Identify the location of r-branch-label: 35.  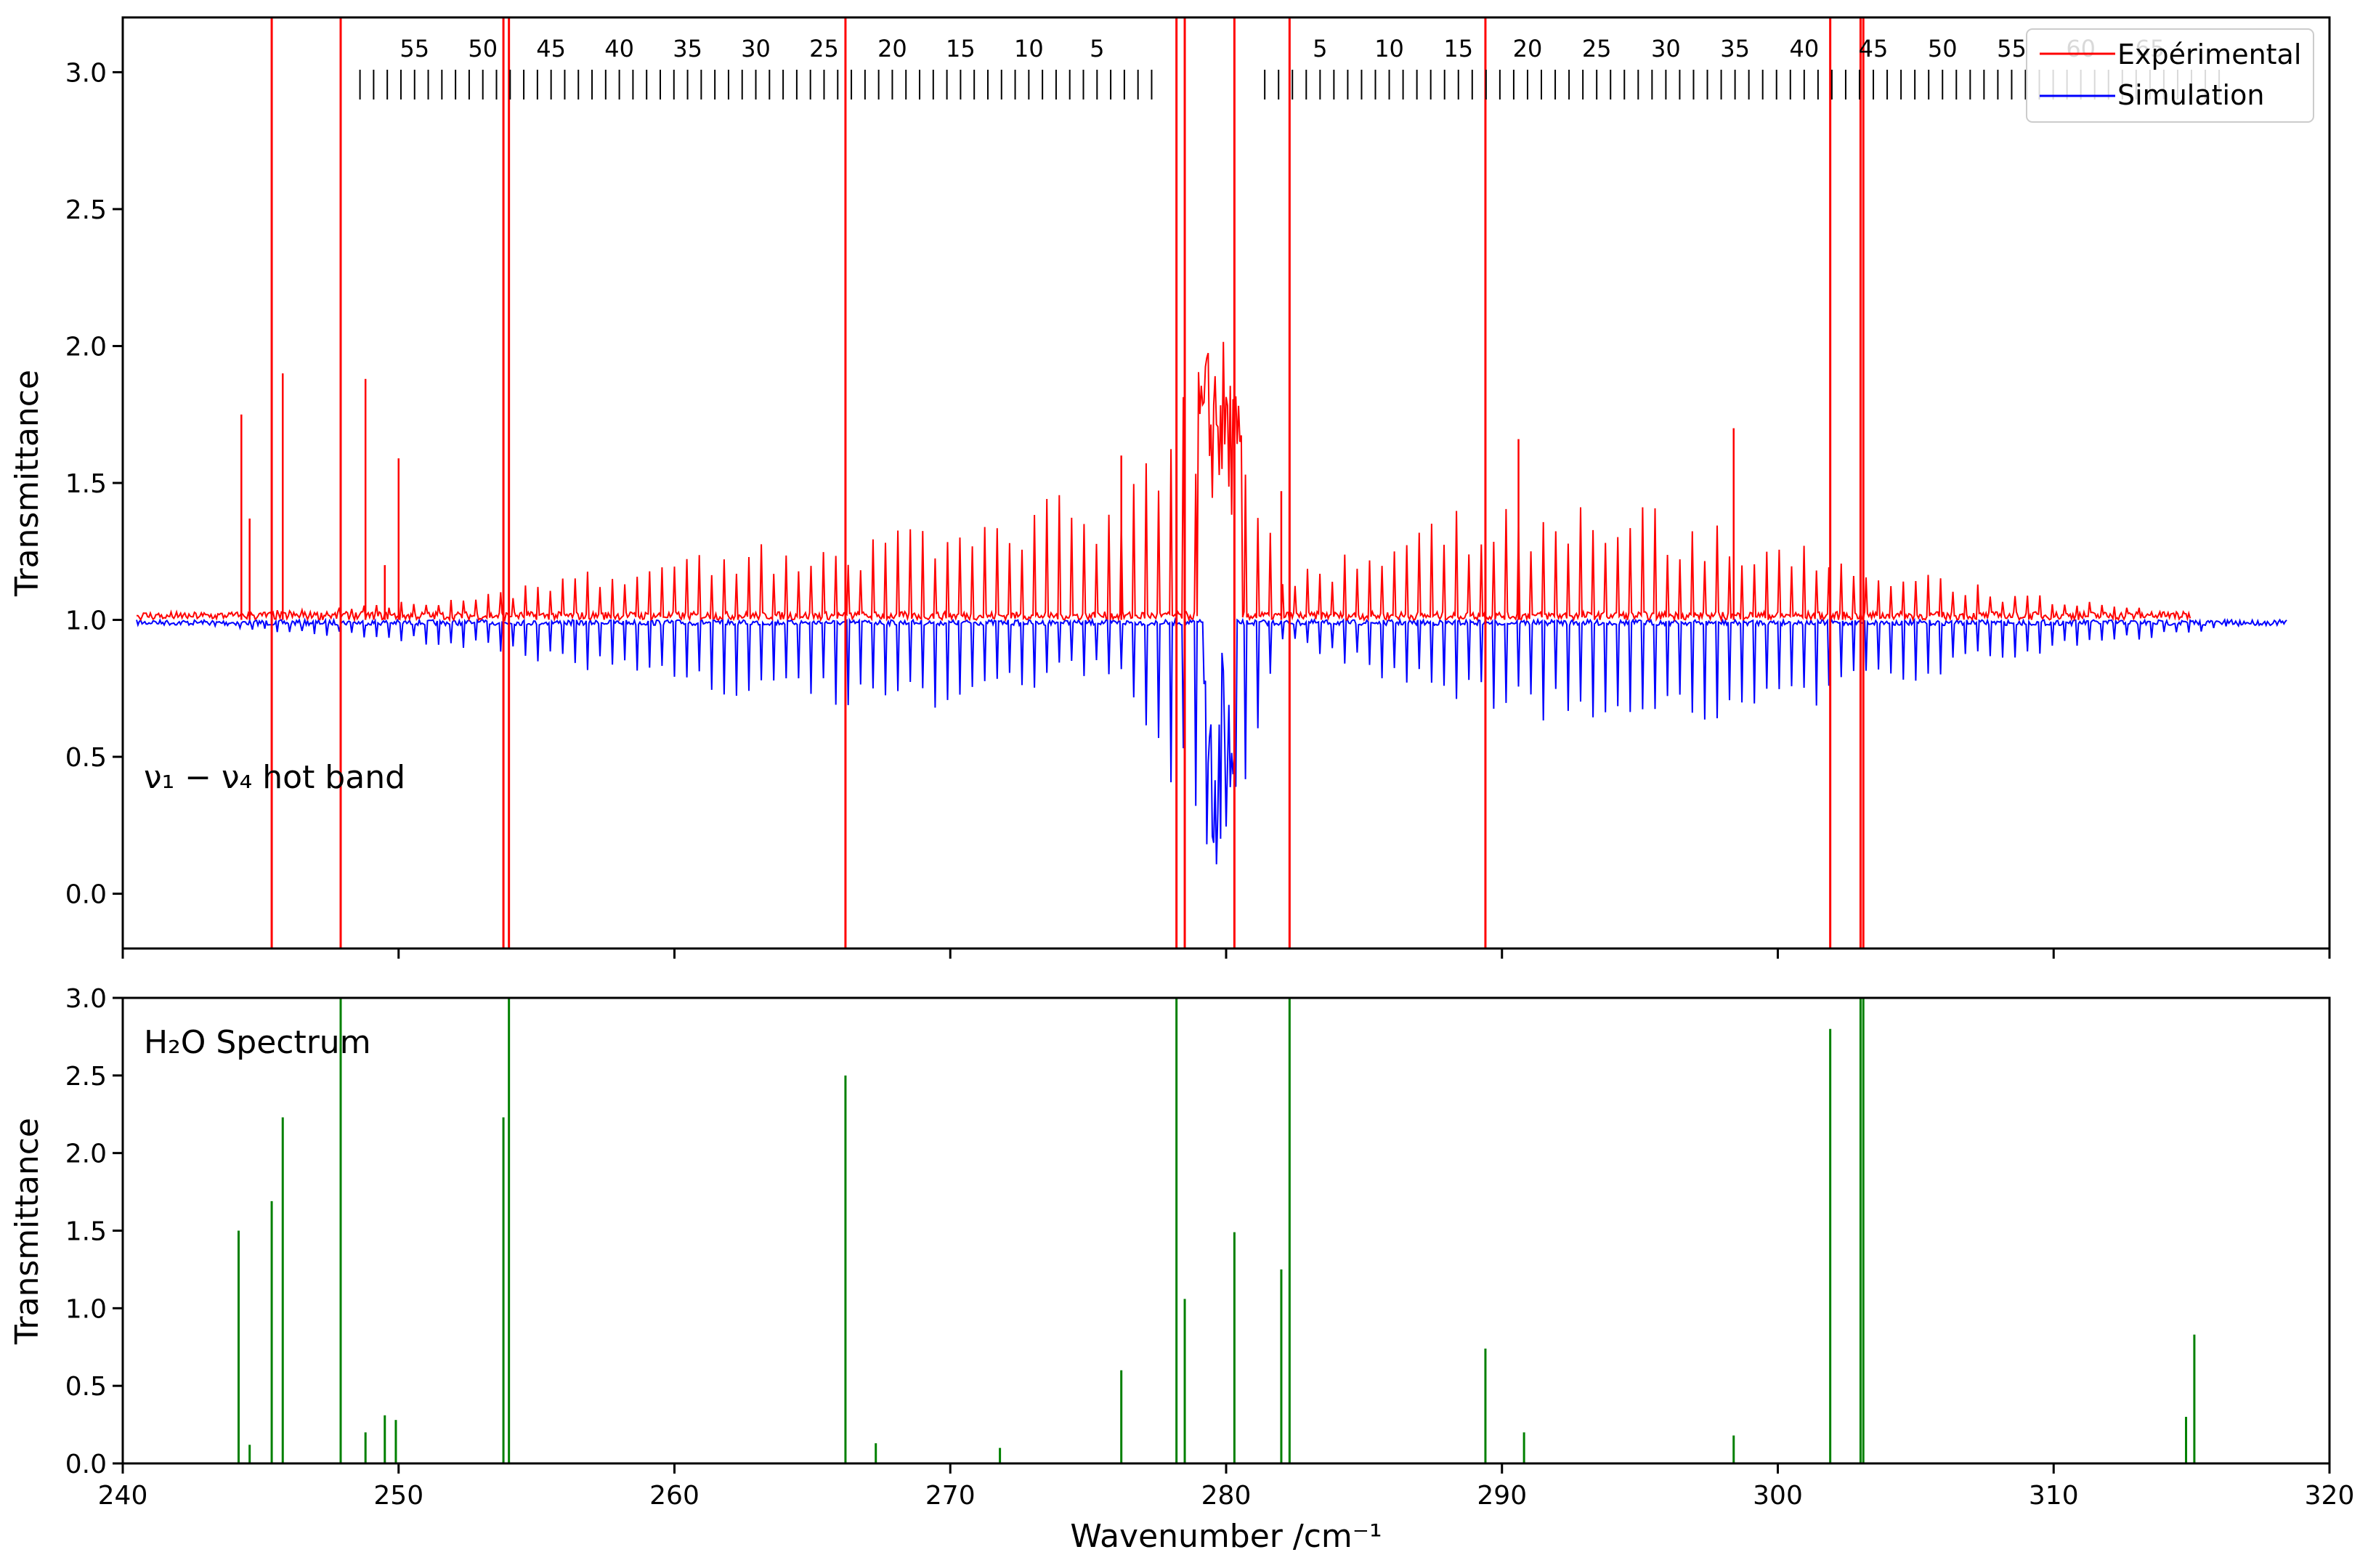
(1735, 48).